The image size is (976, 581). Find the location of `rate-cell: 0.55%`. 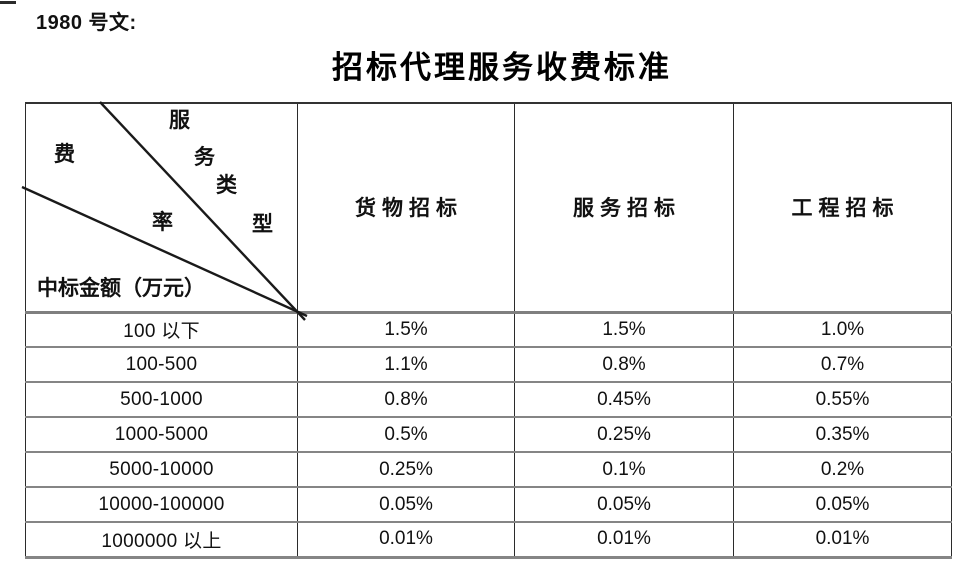

rate-cell: 0.55% is located at coordinates (842, 399).